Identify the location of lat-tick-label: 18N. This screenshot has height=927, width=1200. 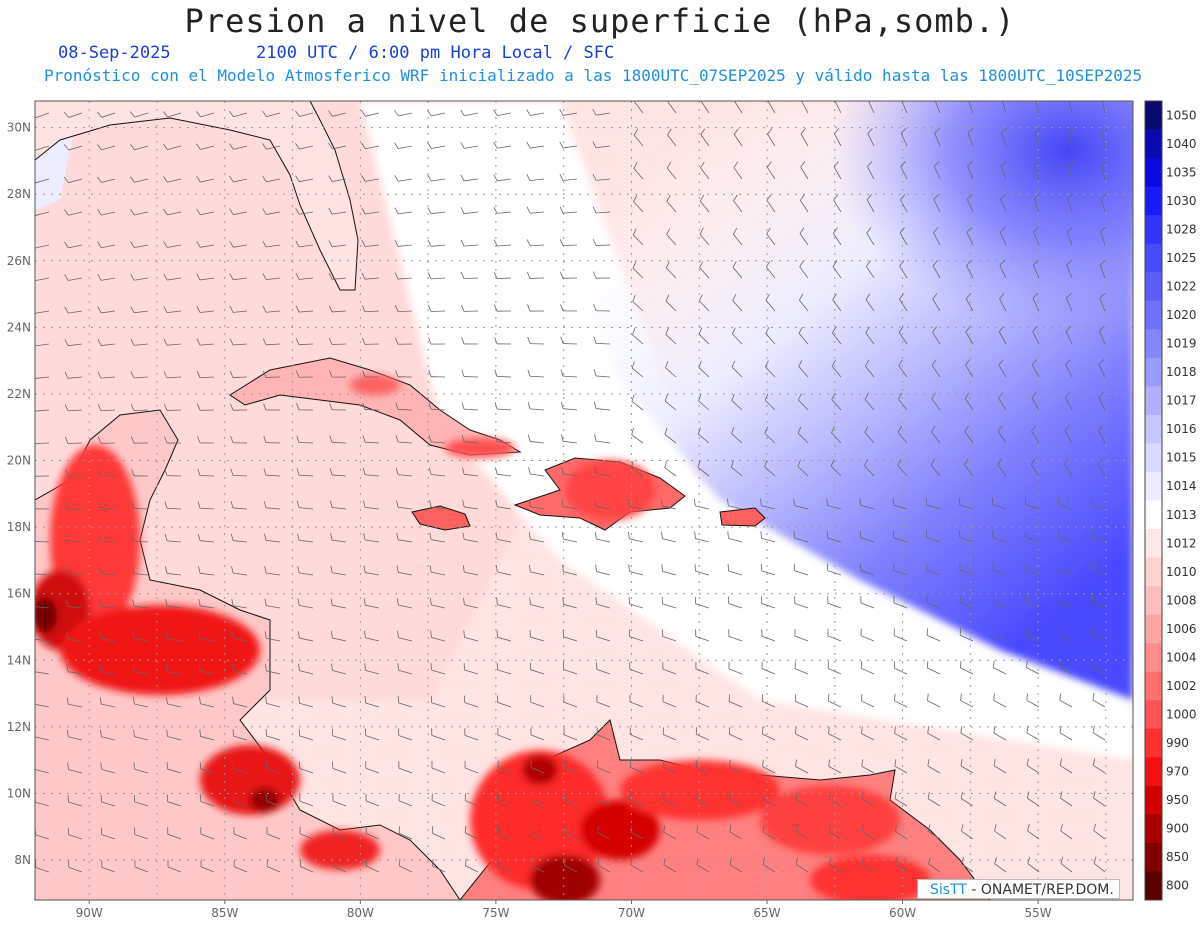
(19, 527).